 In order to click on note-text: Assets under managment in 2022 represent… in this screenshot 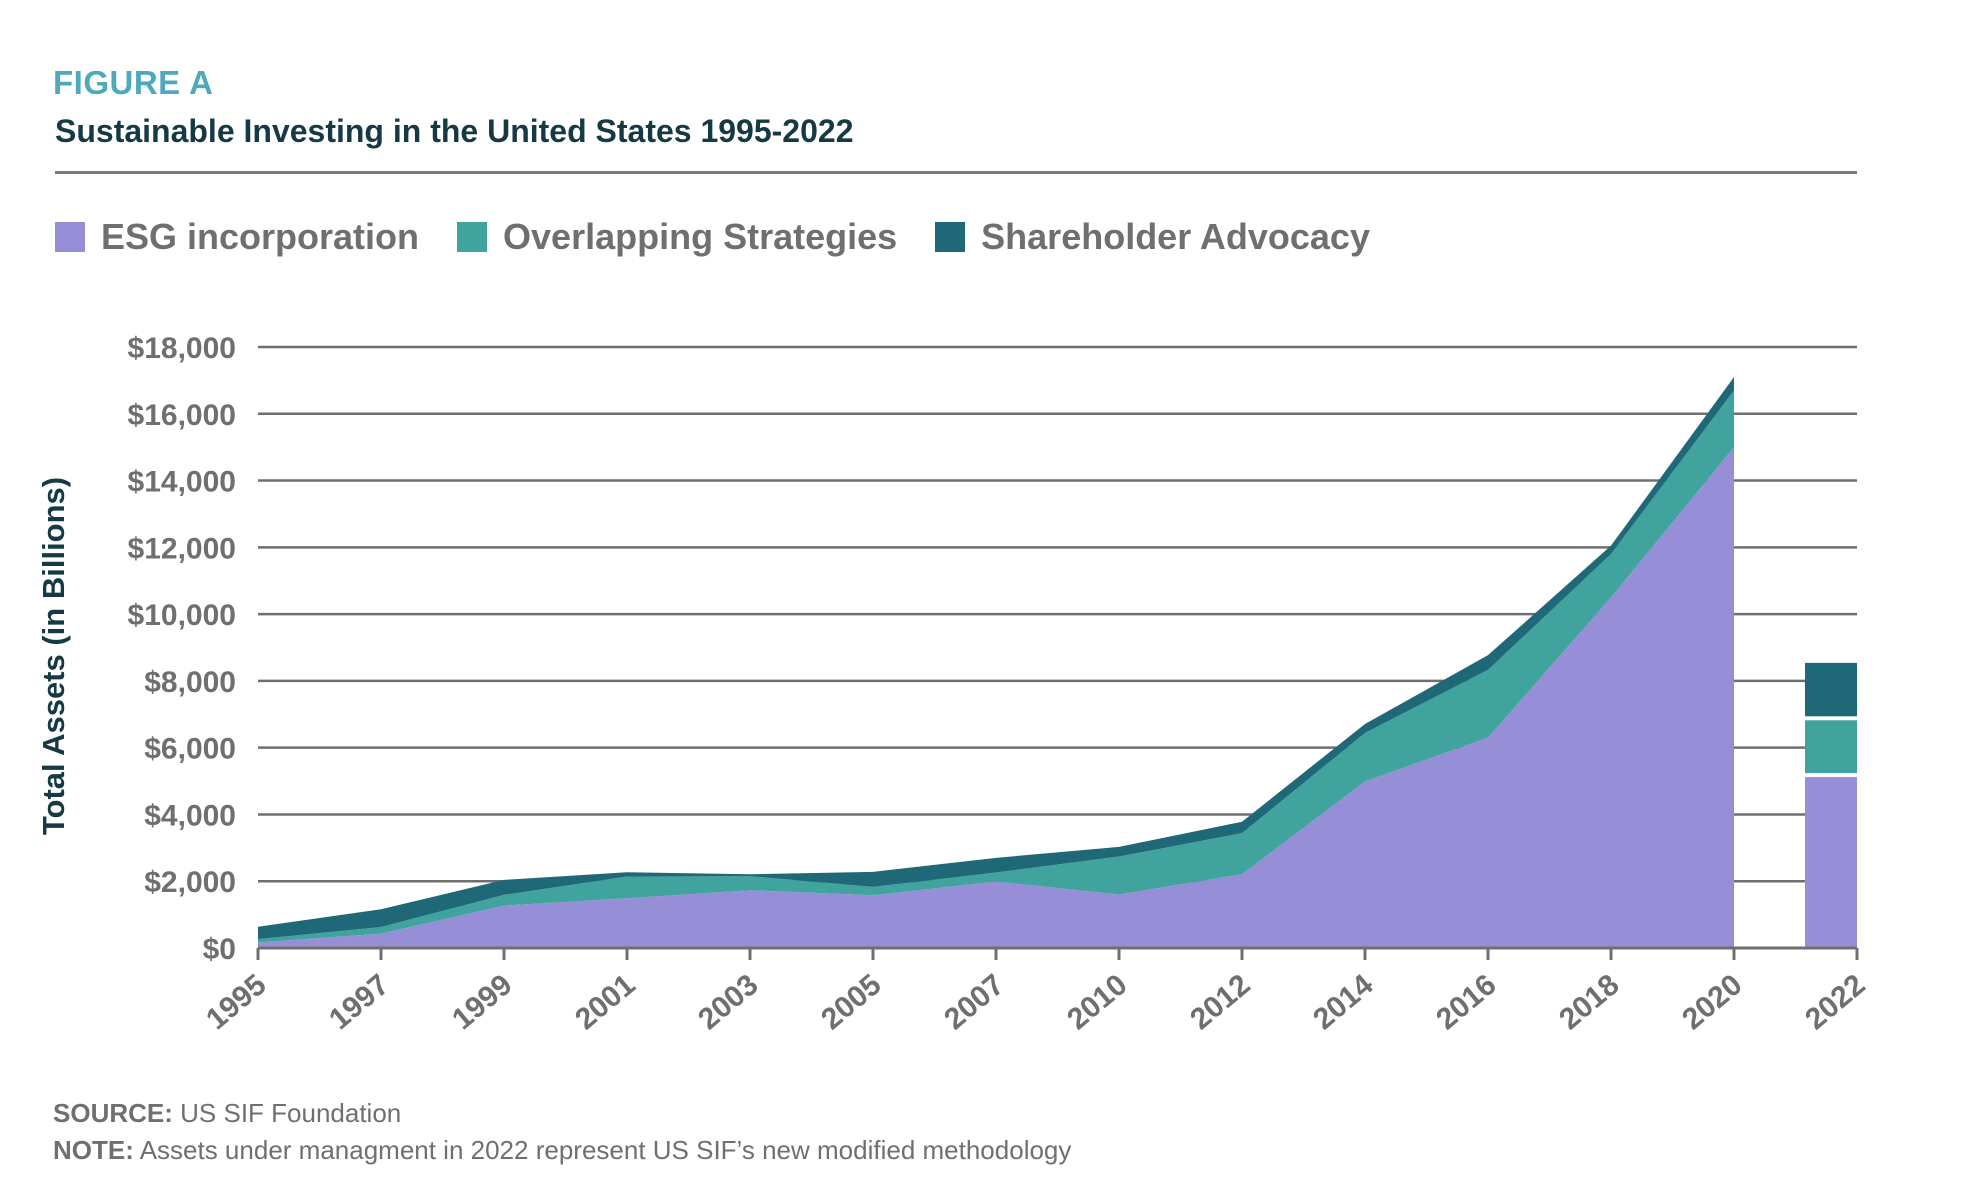, I will do `click(605, 1150)`.